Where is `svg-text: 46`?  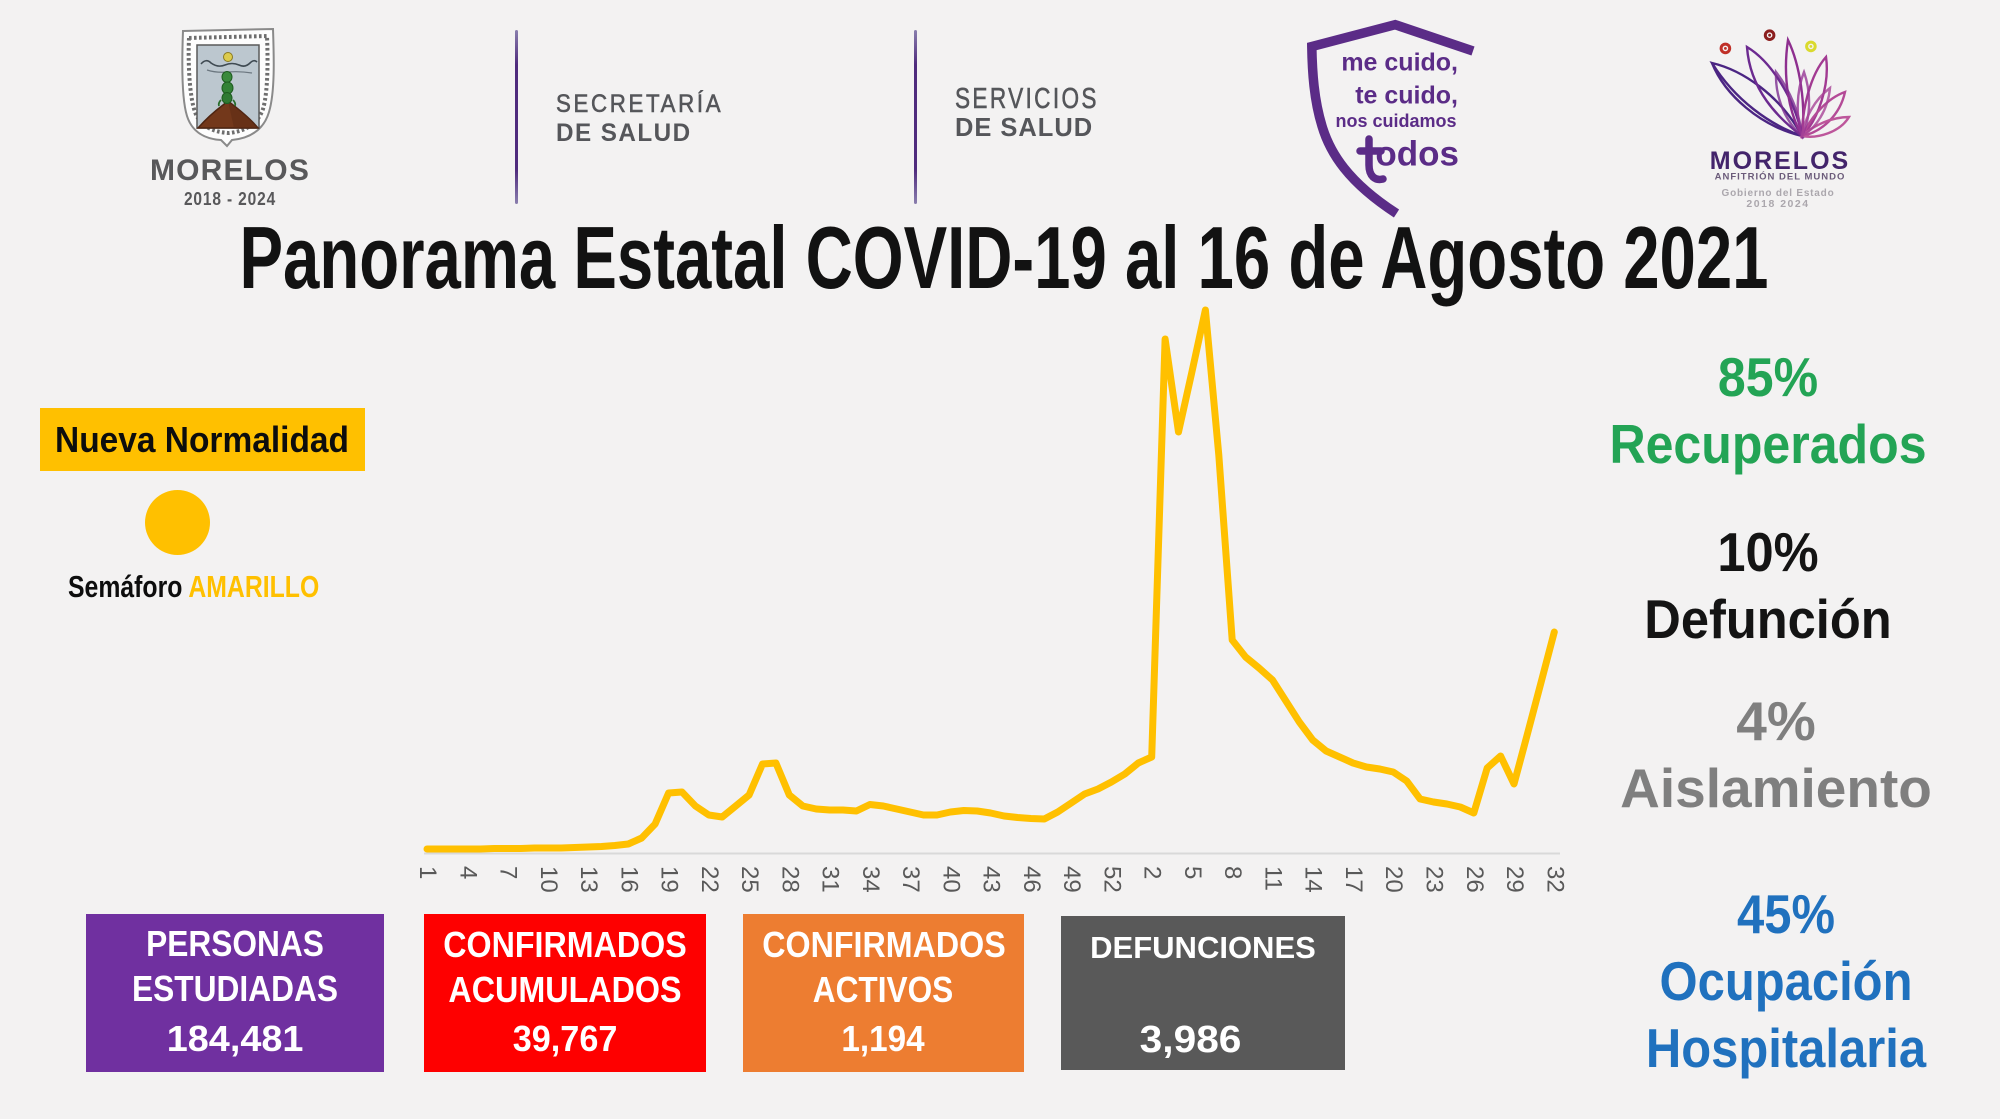
svg-text: 46 is located at coordinates (1031, 879).